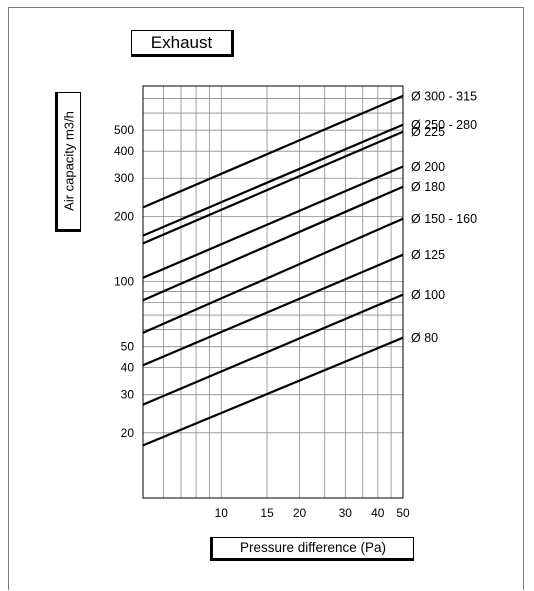 This screenshot has height=591, width=534. What do you see at coordinates (182, 43) in the screenshot?
I see `chart-title: Exhaust` at bounding box center [182, 43].